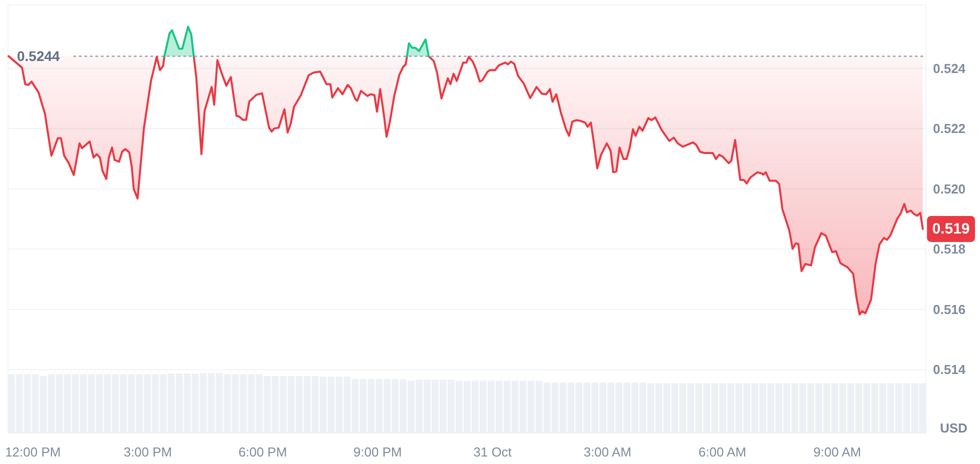  I want to click on x-tick-label: 6:00 PM, so click(262, 452).